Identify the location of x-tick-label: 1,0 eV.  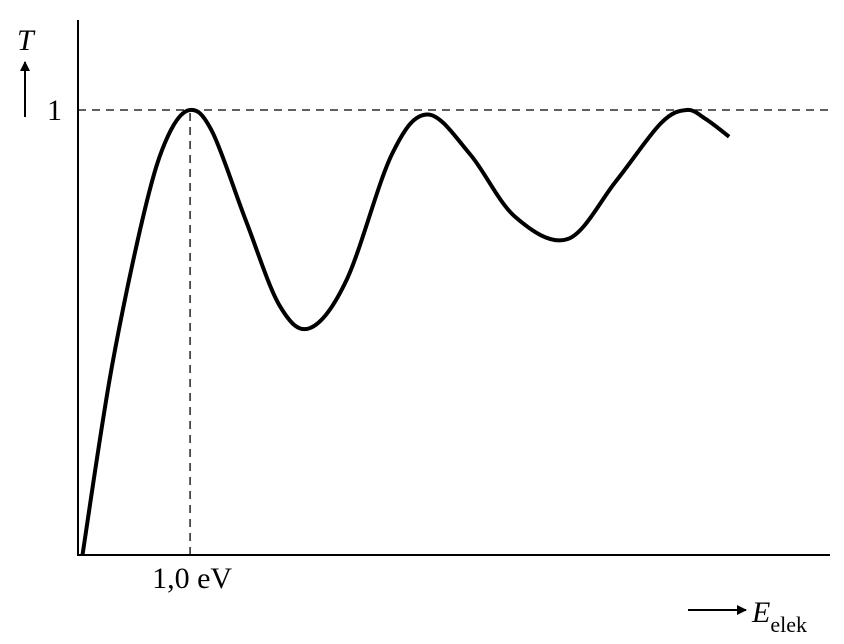
(192, 578).